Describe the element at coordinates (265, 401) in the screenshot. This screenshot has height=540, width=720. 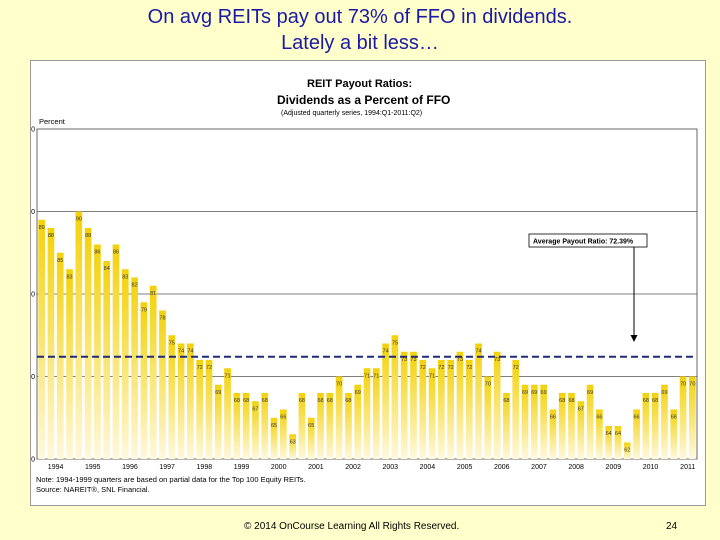
I see `bar-label-25: 68` at that location.